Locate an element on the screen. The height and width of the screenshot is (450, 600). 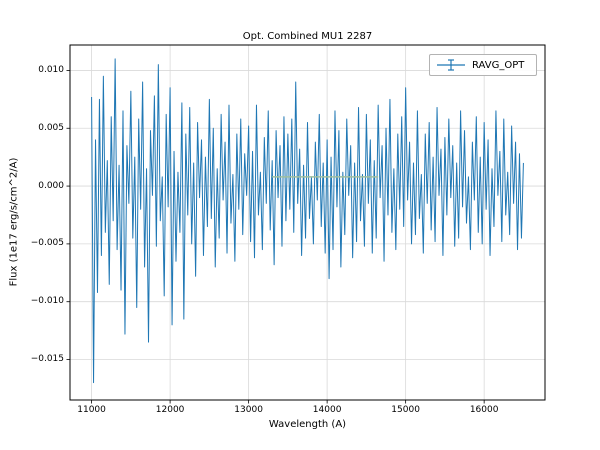
chart-title: Opt. Combined MU1 2287 is located at coordinates (307, 36).